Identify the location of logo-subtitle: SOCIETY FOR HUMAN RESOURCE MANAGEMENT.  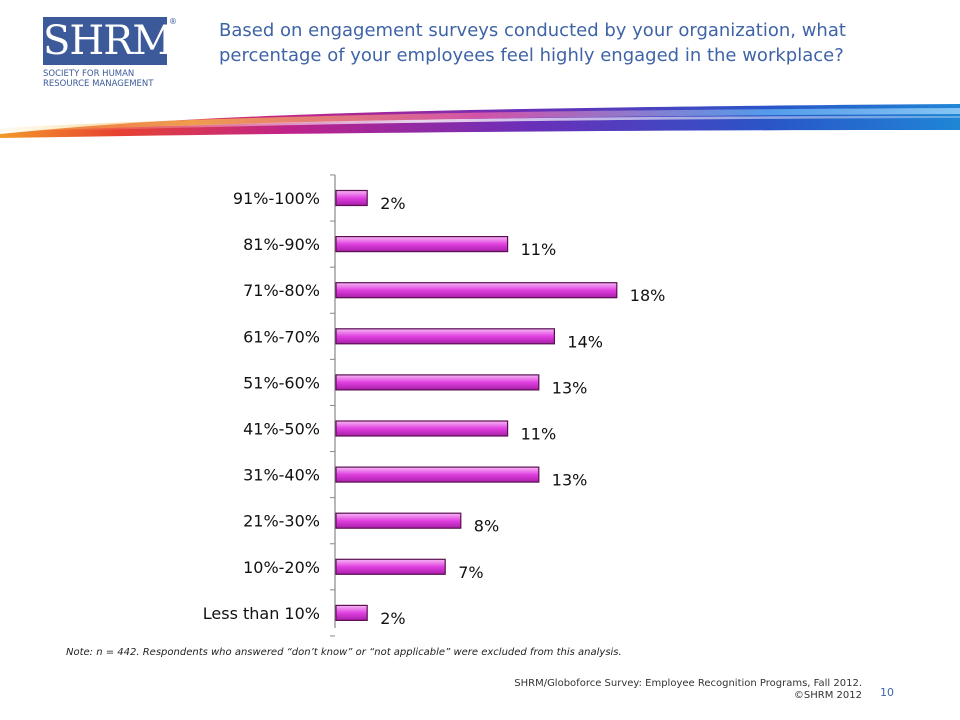
(98, 79).